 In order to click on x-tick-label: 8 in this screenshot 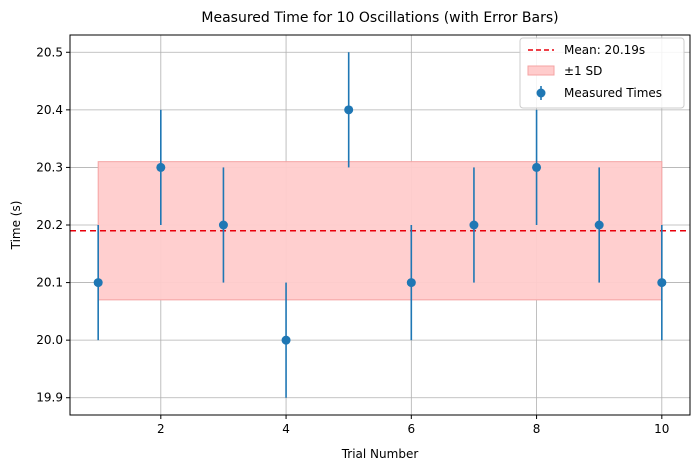, I will do `click(537, 429)`.